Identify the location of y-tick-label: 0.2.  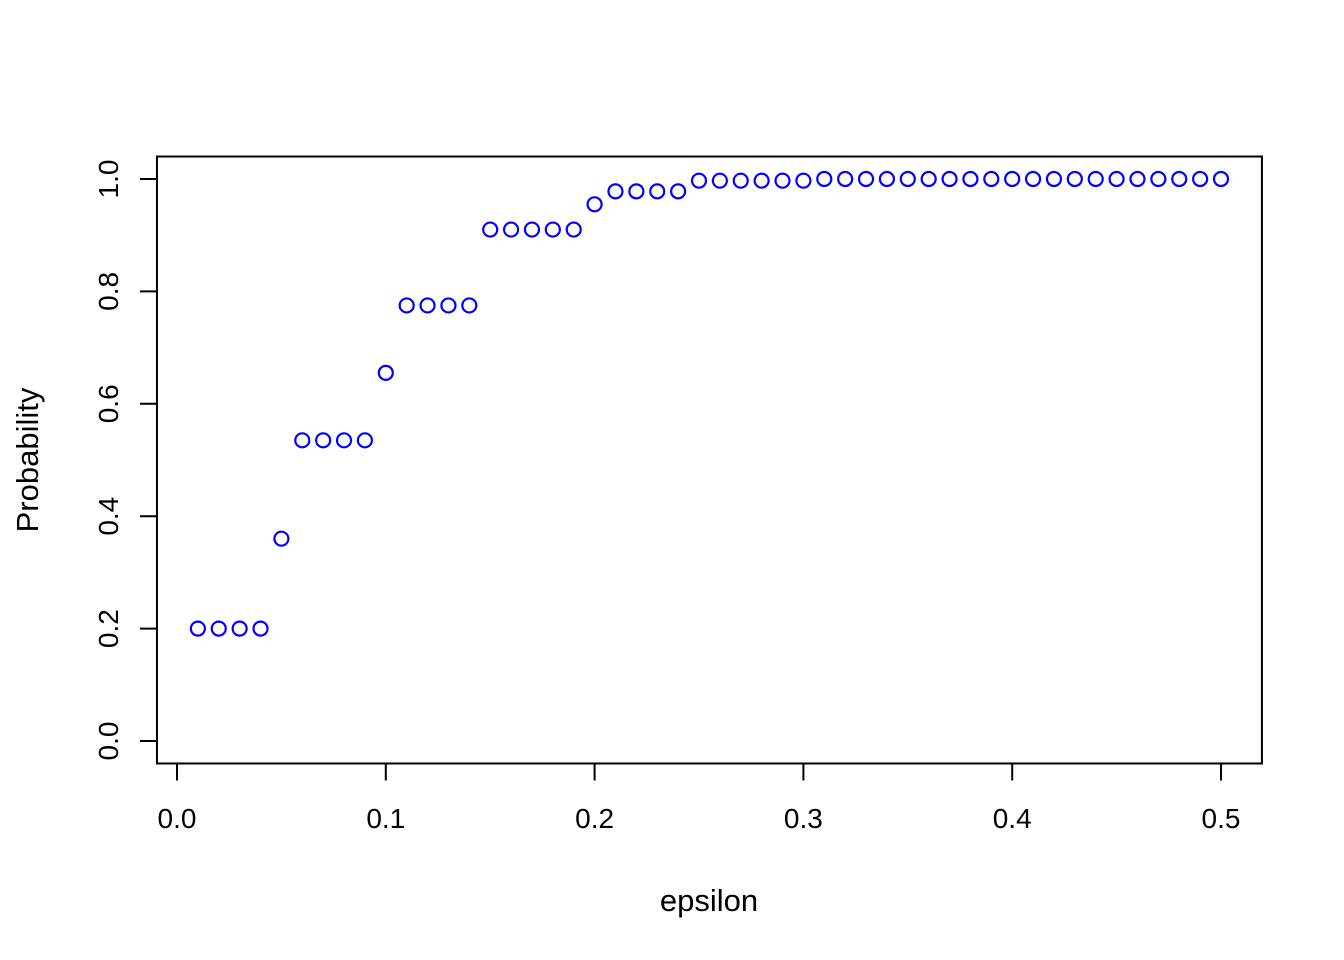
(108, 628).